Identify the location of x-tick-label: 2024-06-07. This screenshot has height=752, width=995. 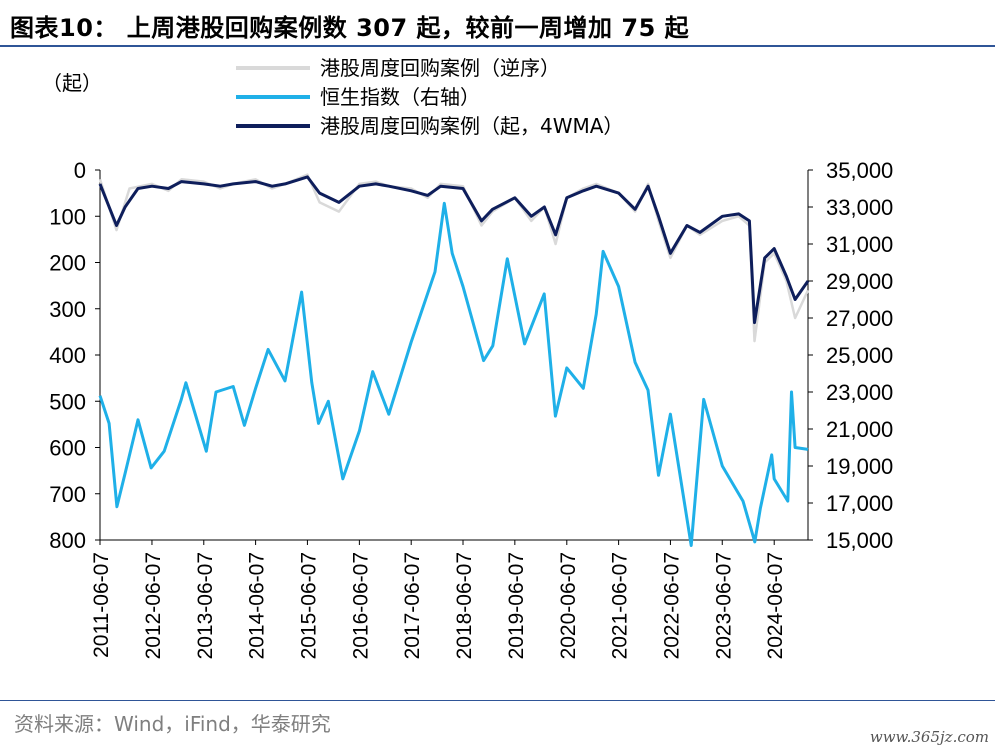
(775, 605).